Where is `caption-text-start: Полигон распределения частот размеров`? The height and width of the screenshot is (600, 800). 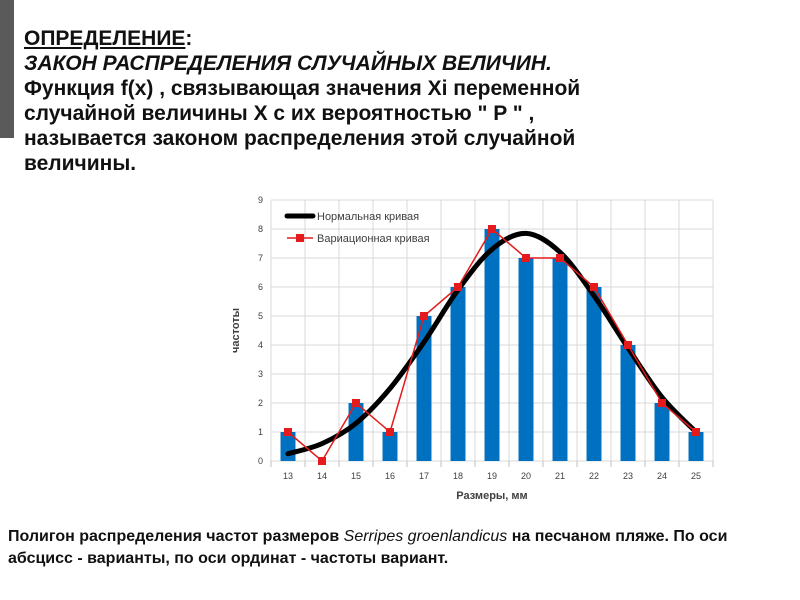 caption-text-start: Полигон распределения частот размеров is located at coordinates (176, 536).